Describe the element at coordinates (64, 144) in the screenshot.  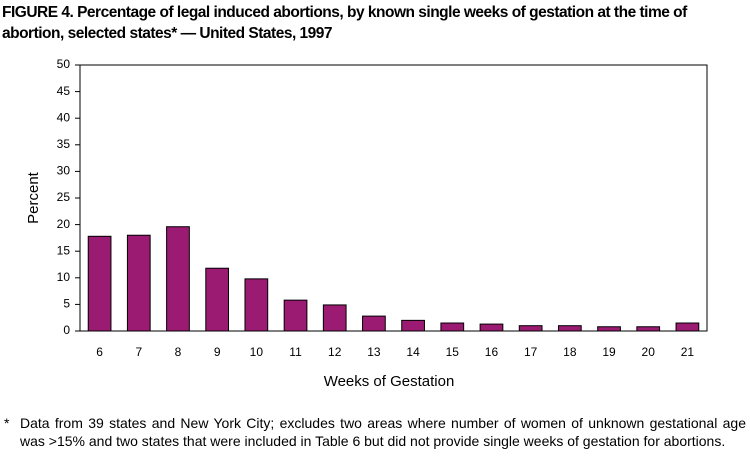
I see `y-tick-label: 35` at that location.